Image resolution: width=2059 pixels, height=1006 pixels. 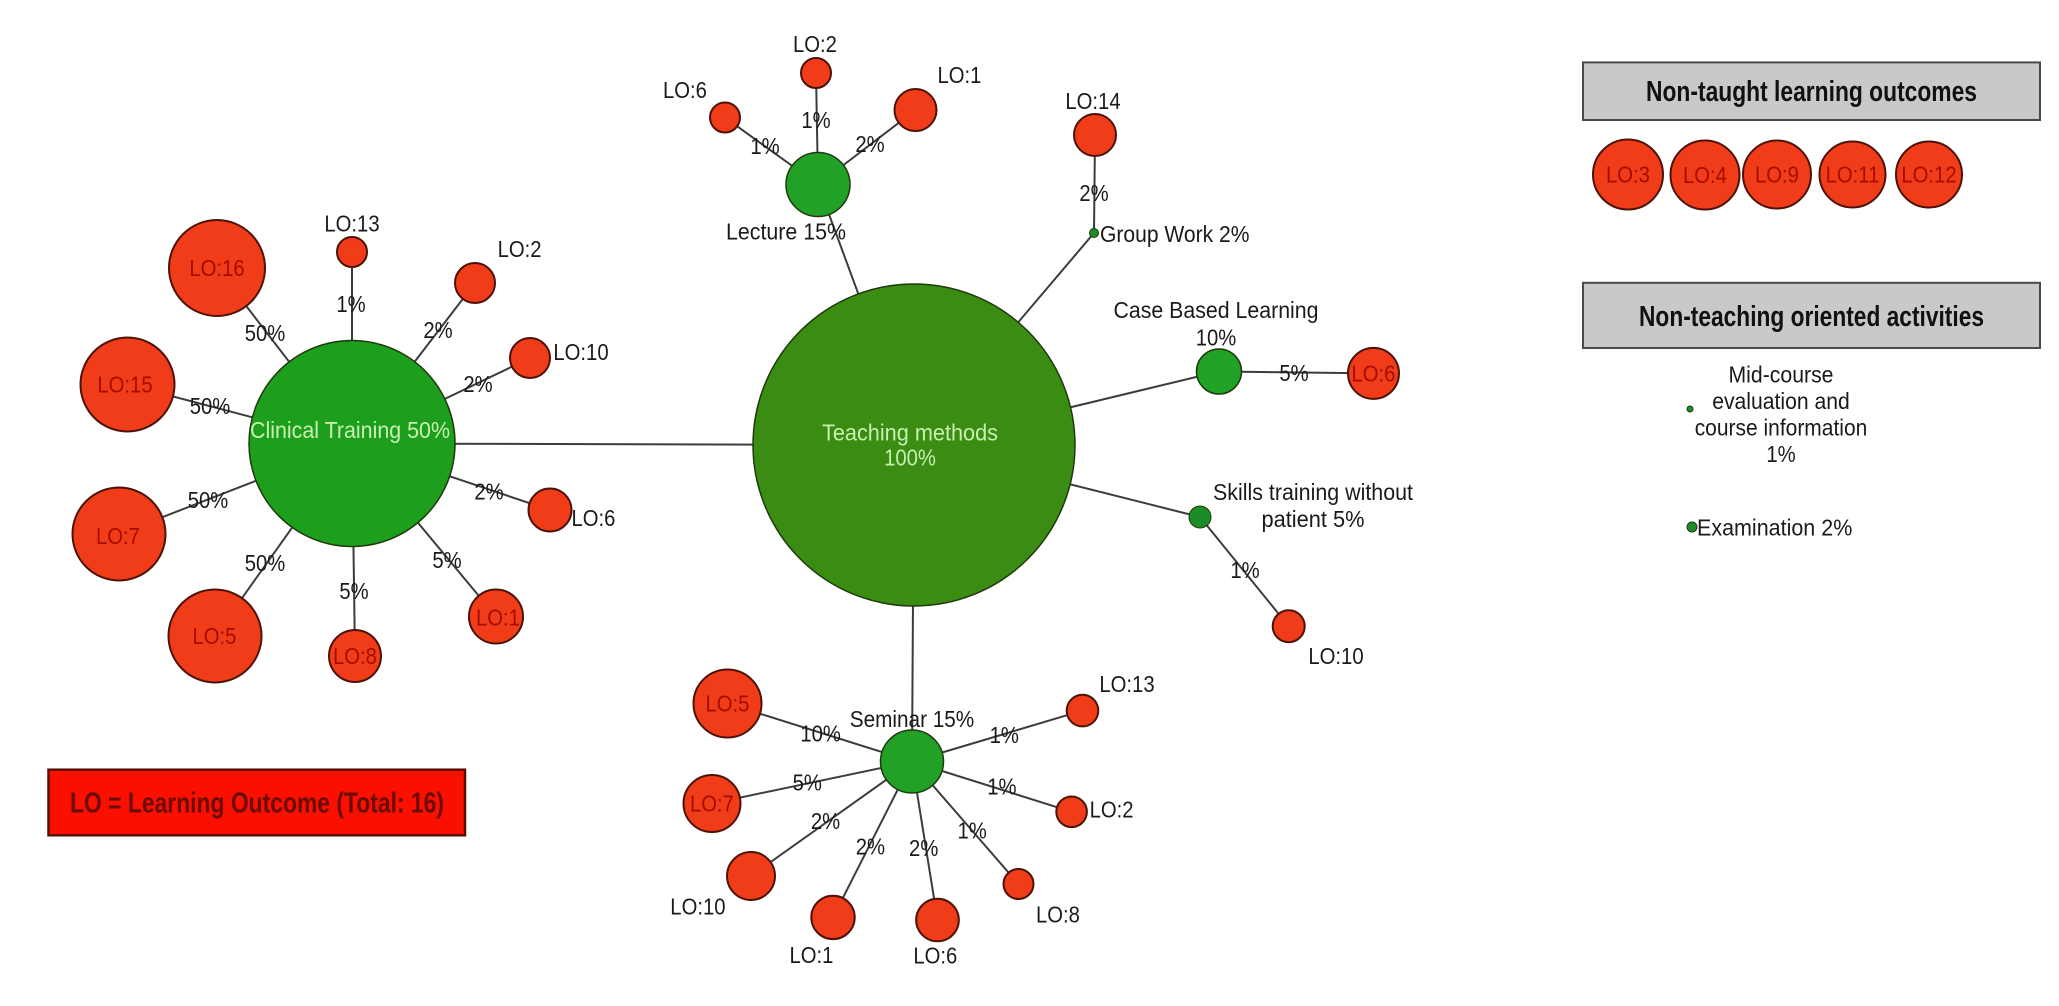 What do you see at coordinates (1777, 175) in the screenshot?
I see `svg-text: LO:9` at bounding box center [1777, 175].